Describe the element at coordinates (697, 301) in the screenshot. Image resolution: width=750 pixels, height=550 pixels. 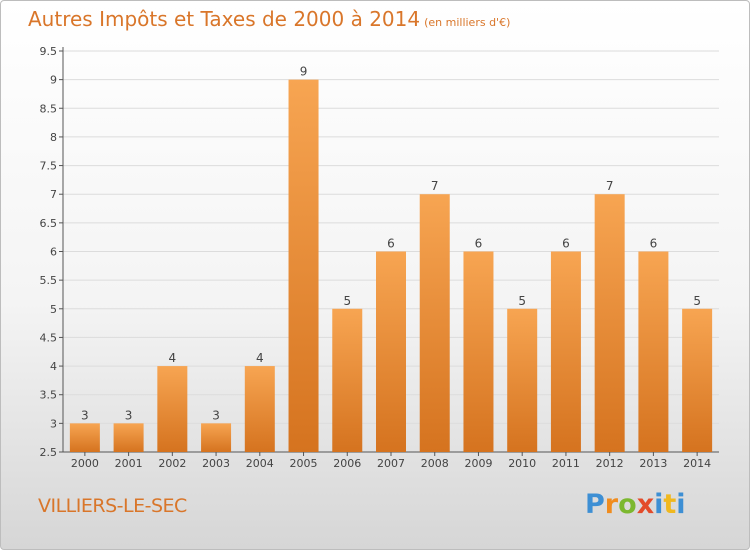
I see `data-label-2014: 5` at that location.